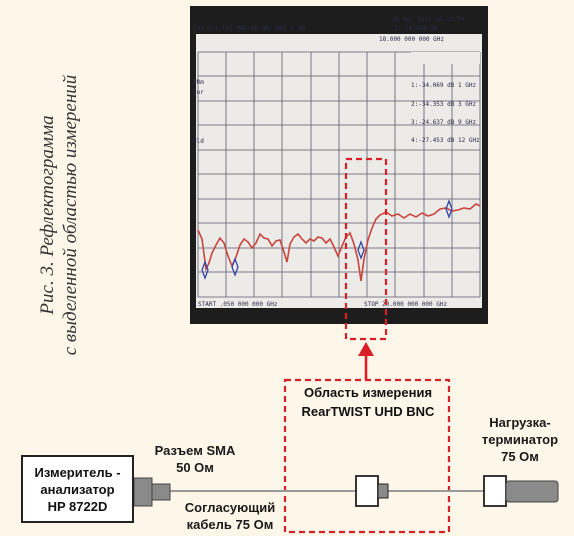 Image resolution: width=574 pixels, height=536 pixels. What do you see at coordinates (520, 456) in the screenshot?
I see `load-line-3: 75 Ом` at bounding box center [520, 456].